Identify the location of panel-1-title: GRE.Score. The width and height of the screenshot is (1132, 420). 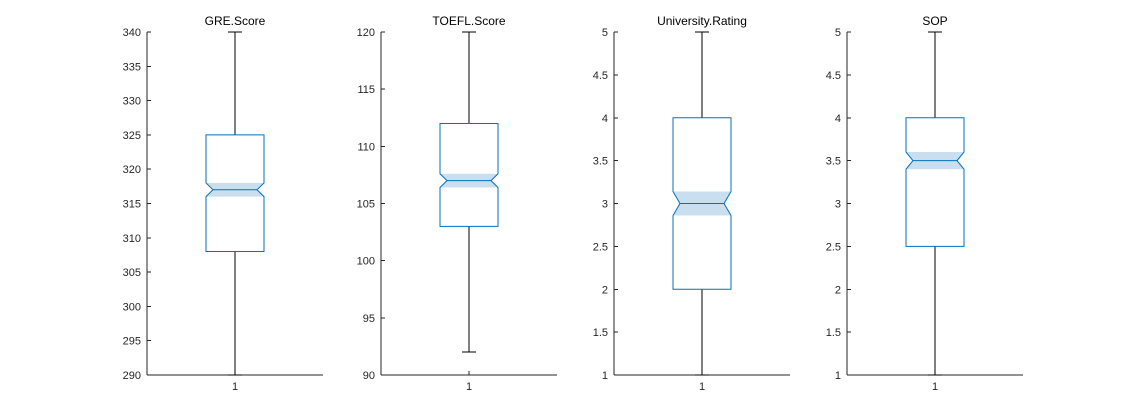
(235, 21).